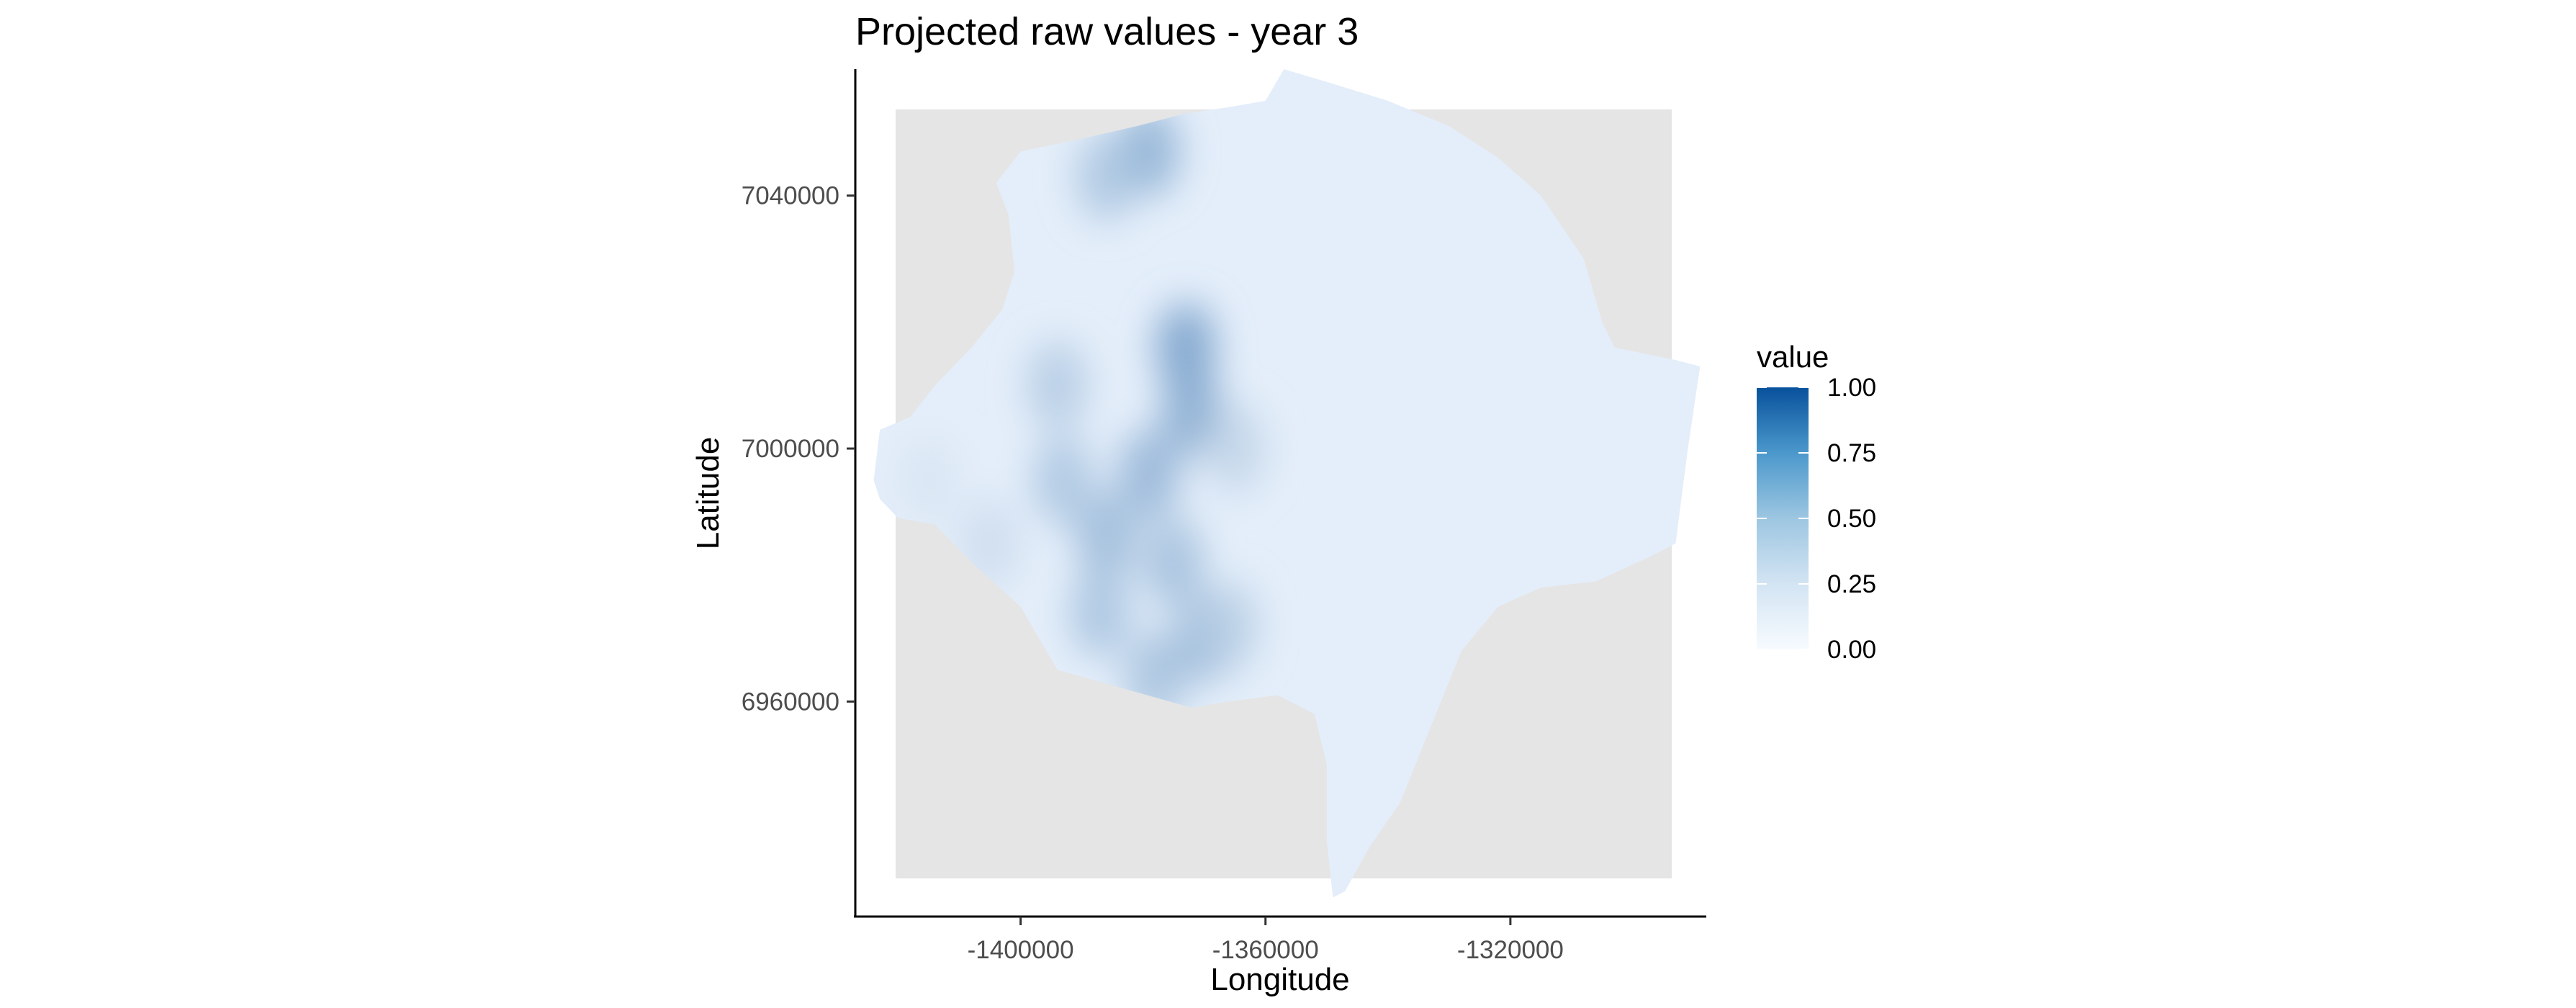  I want to click on y-tick-label: 6960000, so click(790, 702).